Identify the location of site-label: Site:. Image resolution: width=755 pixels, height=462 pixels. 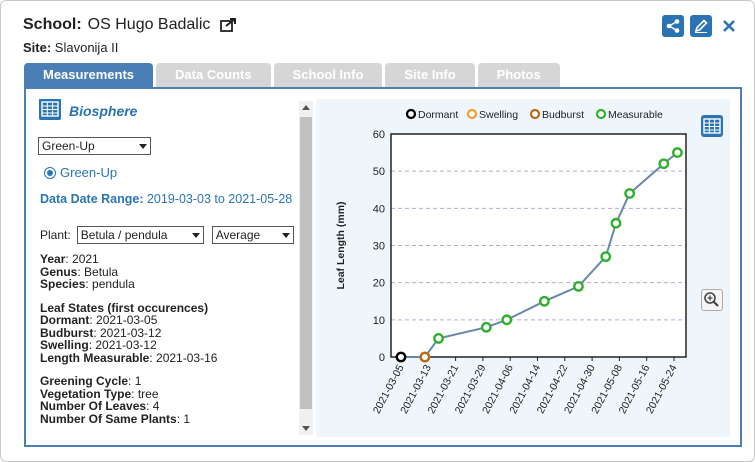
(37, 47).